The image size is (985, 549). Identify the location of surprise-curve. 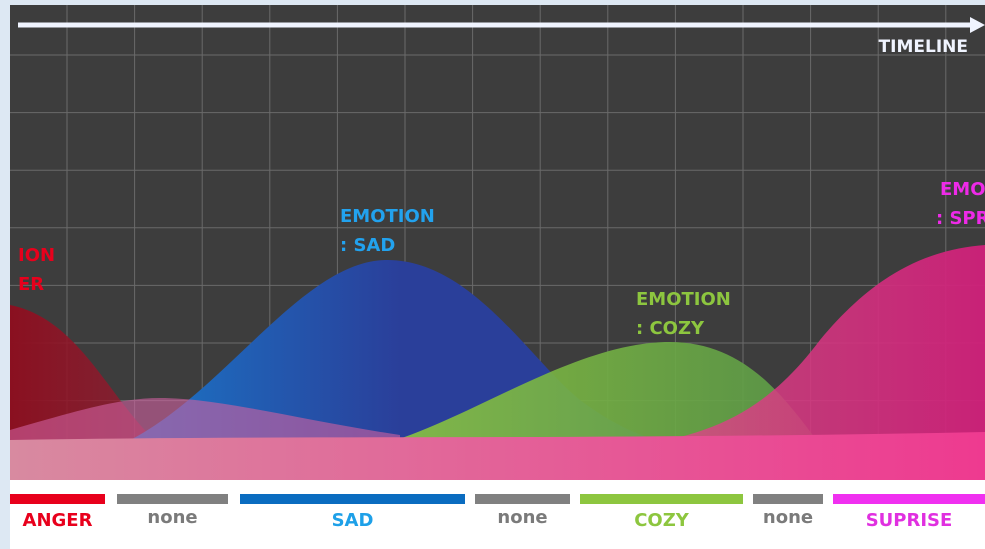
(792, 347).